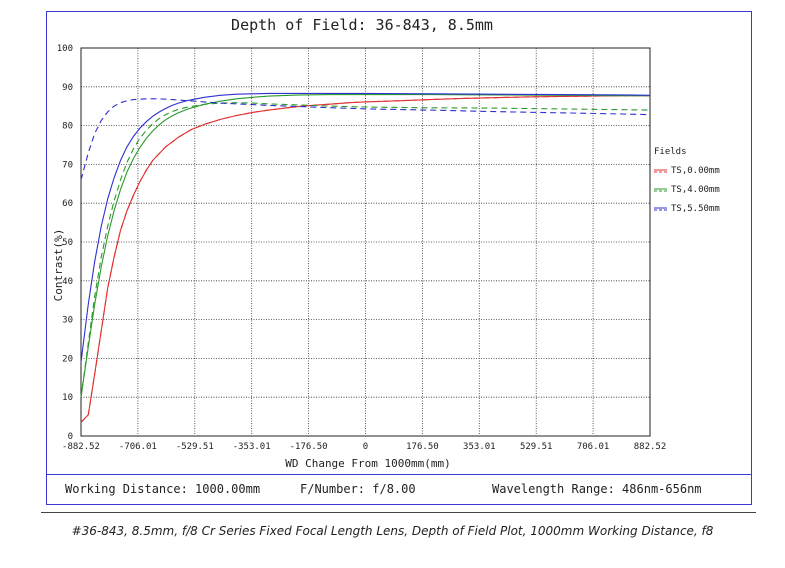 This screenshot has width=785, height=568. Describe the element at coordinates (67, 321) in the screenshot. I see `y-tick-label: 30` at that location.